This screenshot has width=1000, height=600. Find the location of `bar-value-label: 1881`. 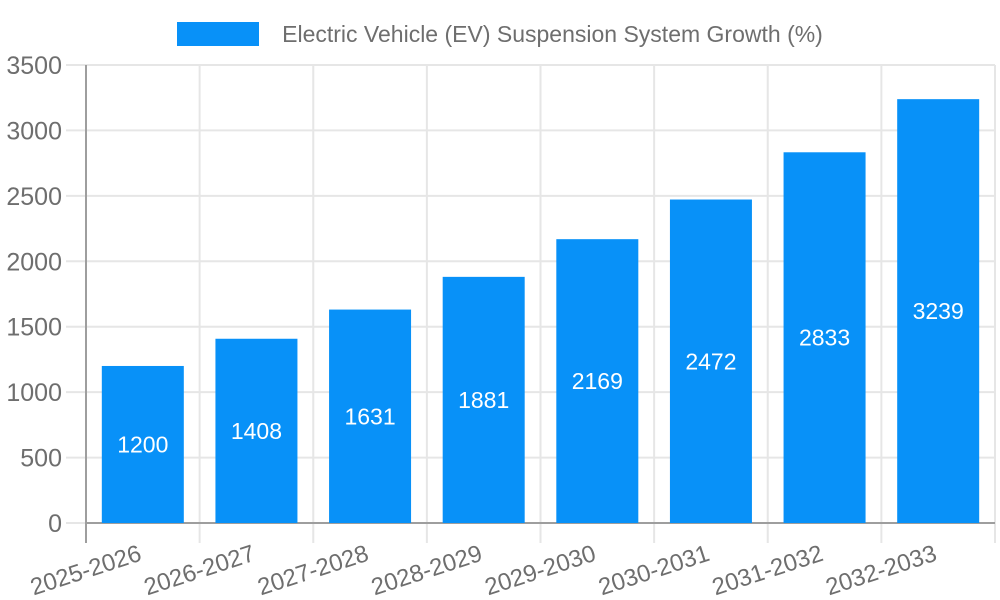

bar-value-label: 1881 is located at coordinates (483, 400).